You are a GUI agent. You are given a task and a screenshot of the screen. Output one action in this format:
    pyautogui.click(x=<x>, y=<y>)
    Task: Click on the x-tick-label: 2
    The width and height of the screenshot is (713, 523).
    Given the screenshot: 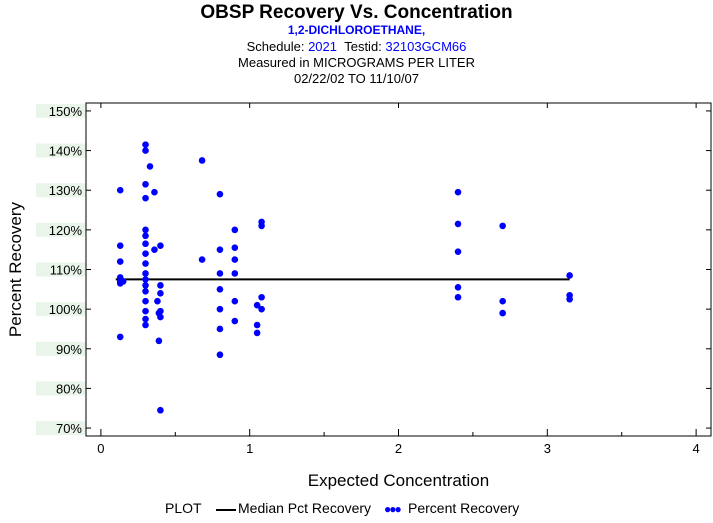 What is the action you would take?
    pyautogui.click(x=398, y=448)
    